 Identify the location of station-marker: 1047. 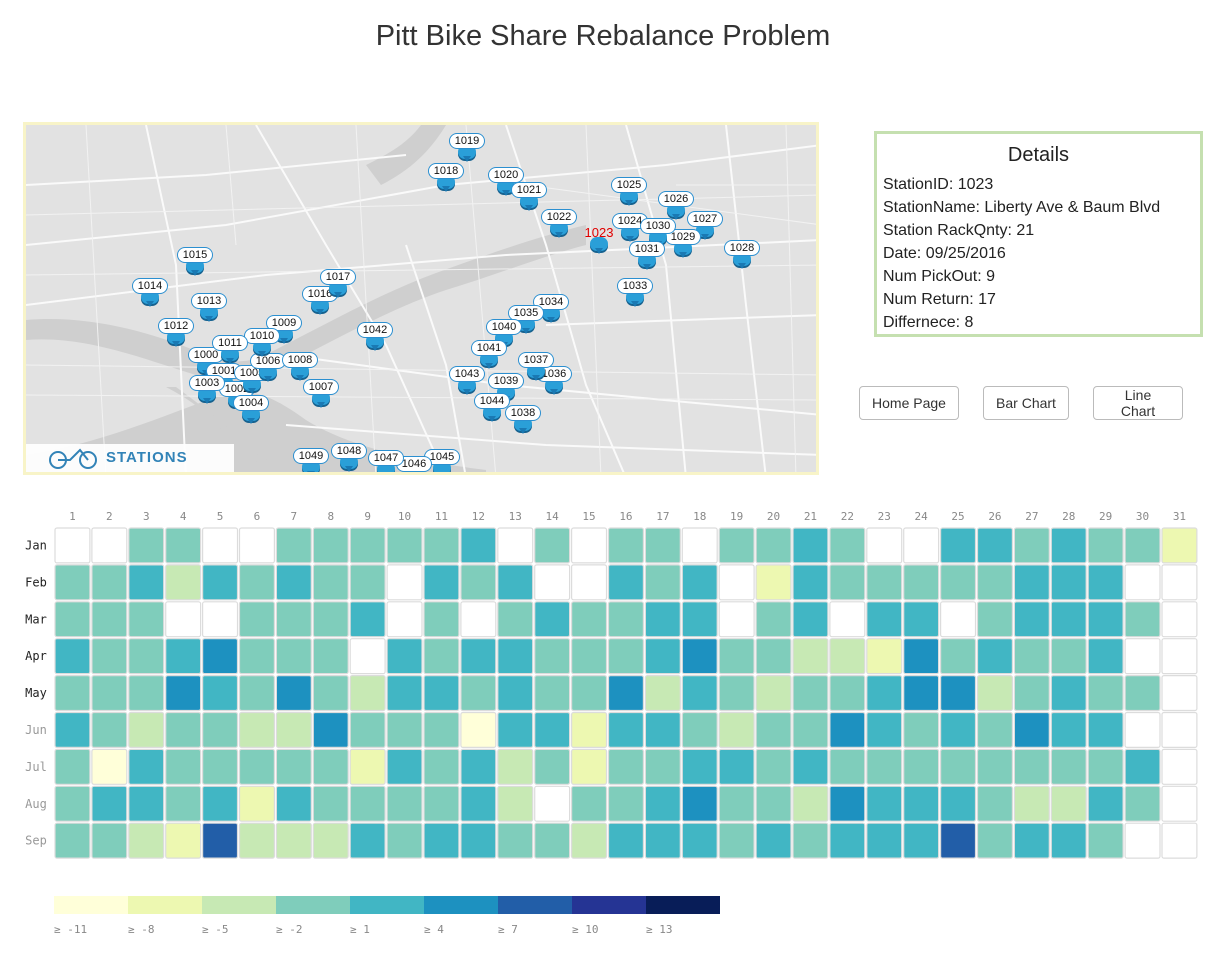
(386, 461).